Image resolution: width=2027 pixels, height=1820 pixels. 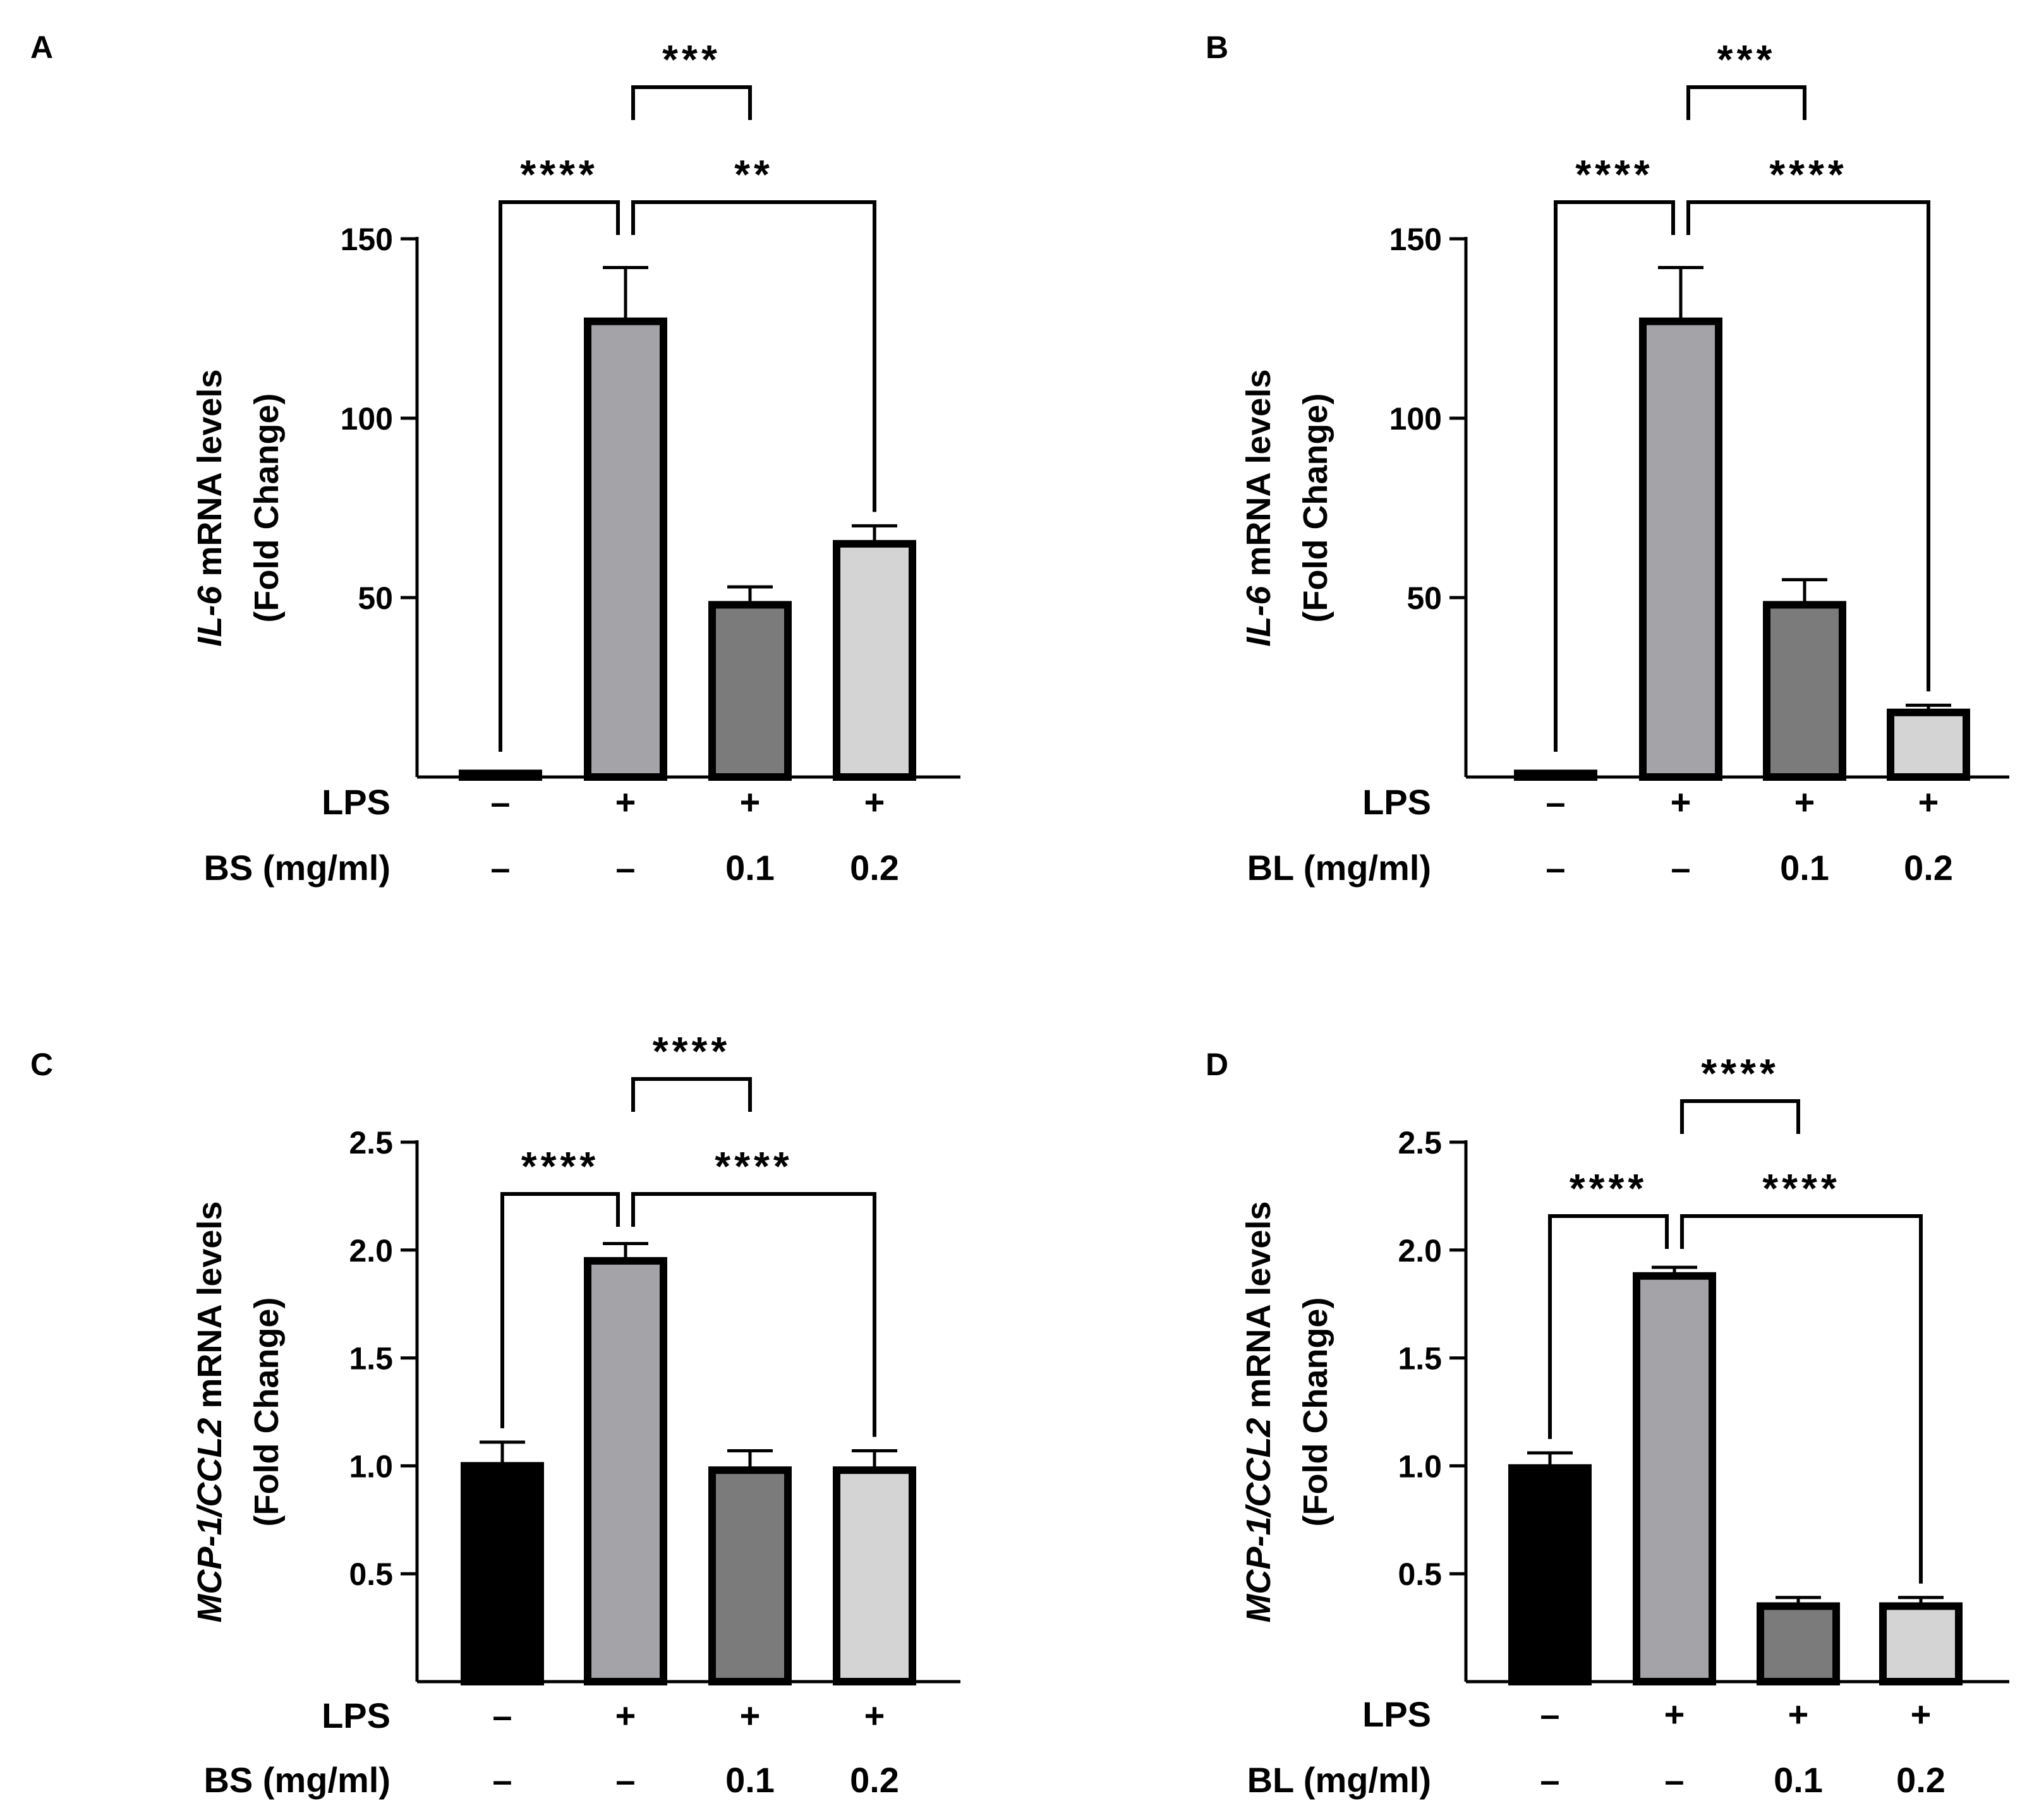 I want to click on panel-letter: D, so click(x=1217, y=1064).